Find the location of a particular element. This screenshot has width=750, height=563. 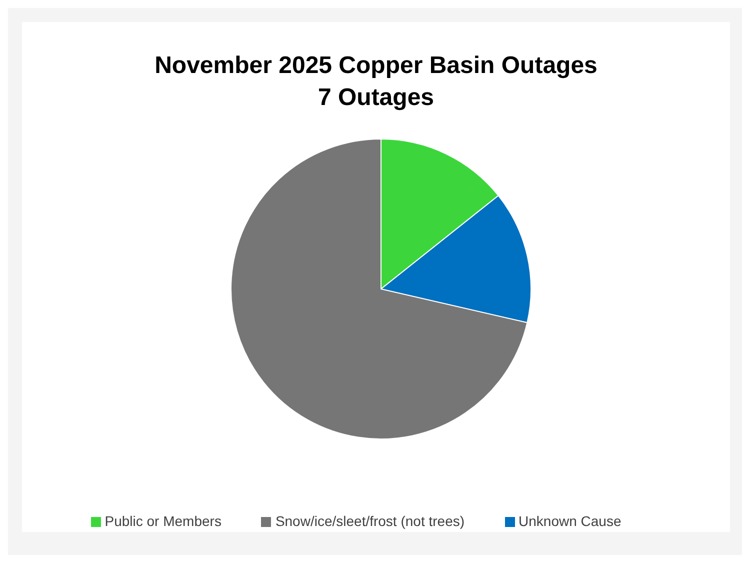

legend-label: Snow/ice/sleet/frost (not trees) is located at coordinates (370, 521).